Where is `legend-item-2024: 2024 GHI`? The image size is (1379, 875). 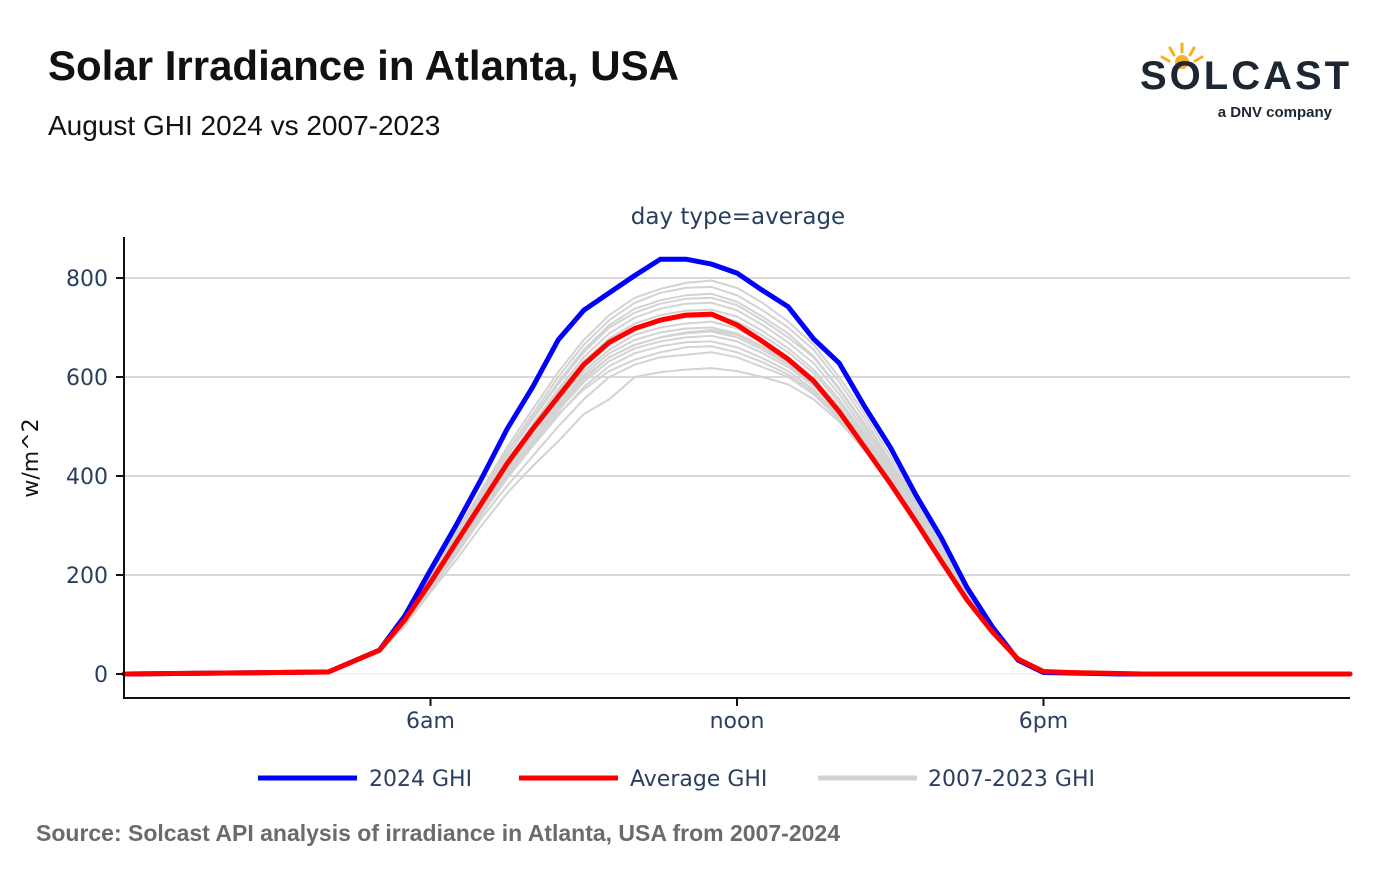 legend-item-2024: 2024 GHI is located at coordinates (365, 779).